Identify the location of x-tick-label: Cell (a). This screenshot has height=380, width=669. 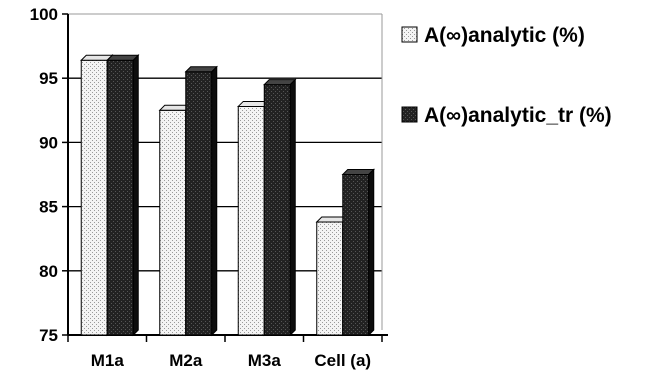
(342, 360).